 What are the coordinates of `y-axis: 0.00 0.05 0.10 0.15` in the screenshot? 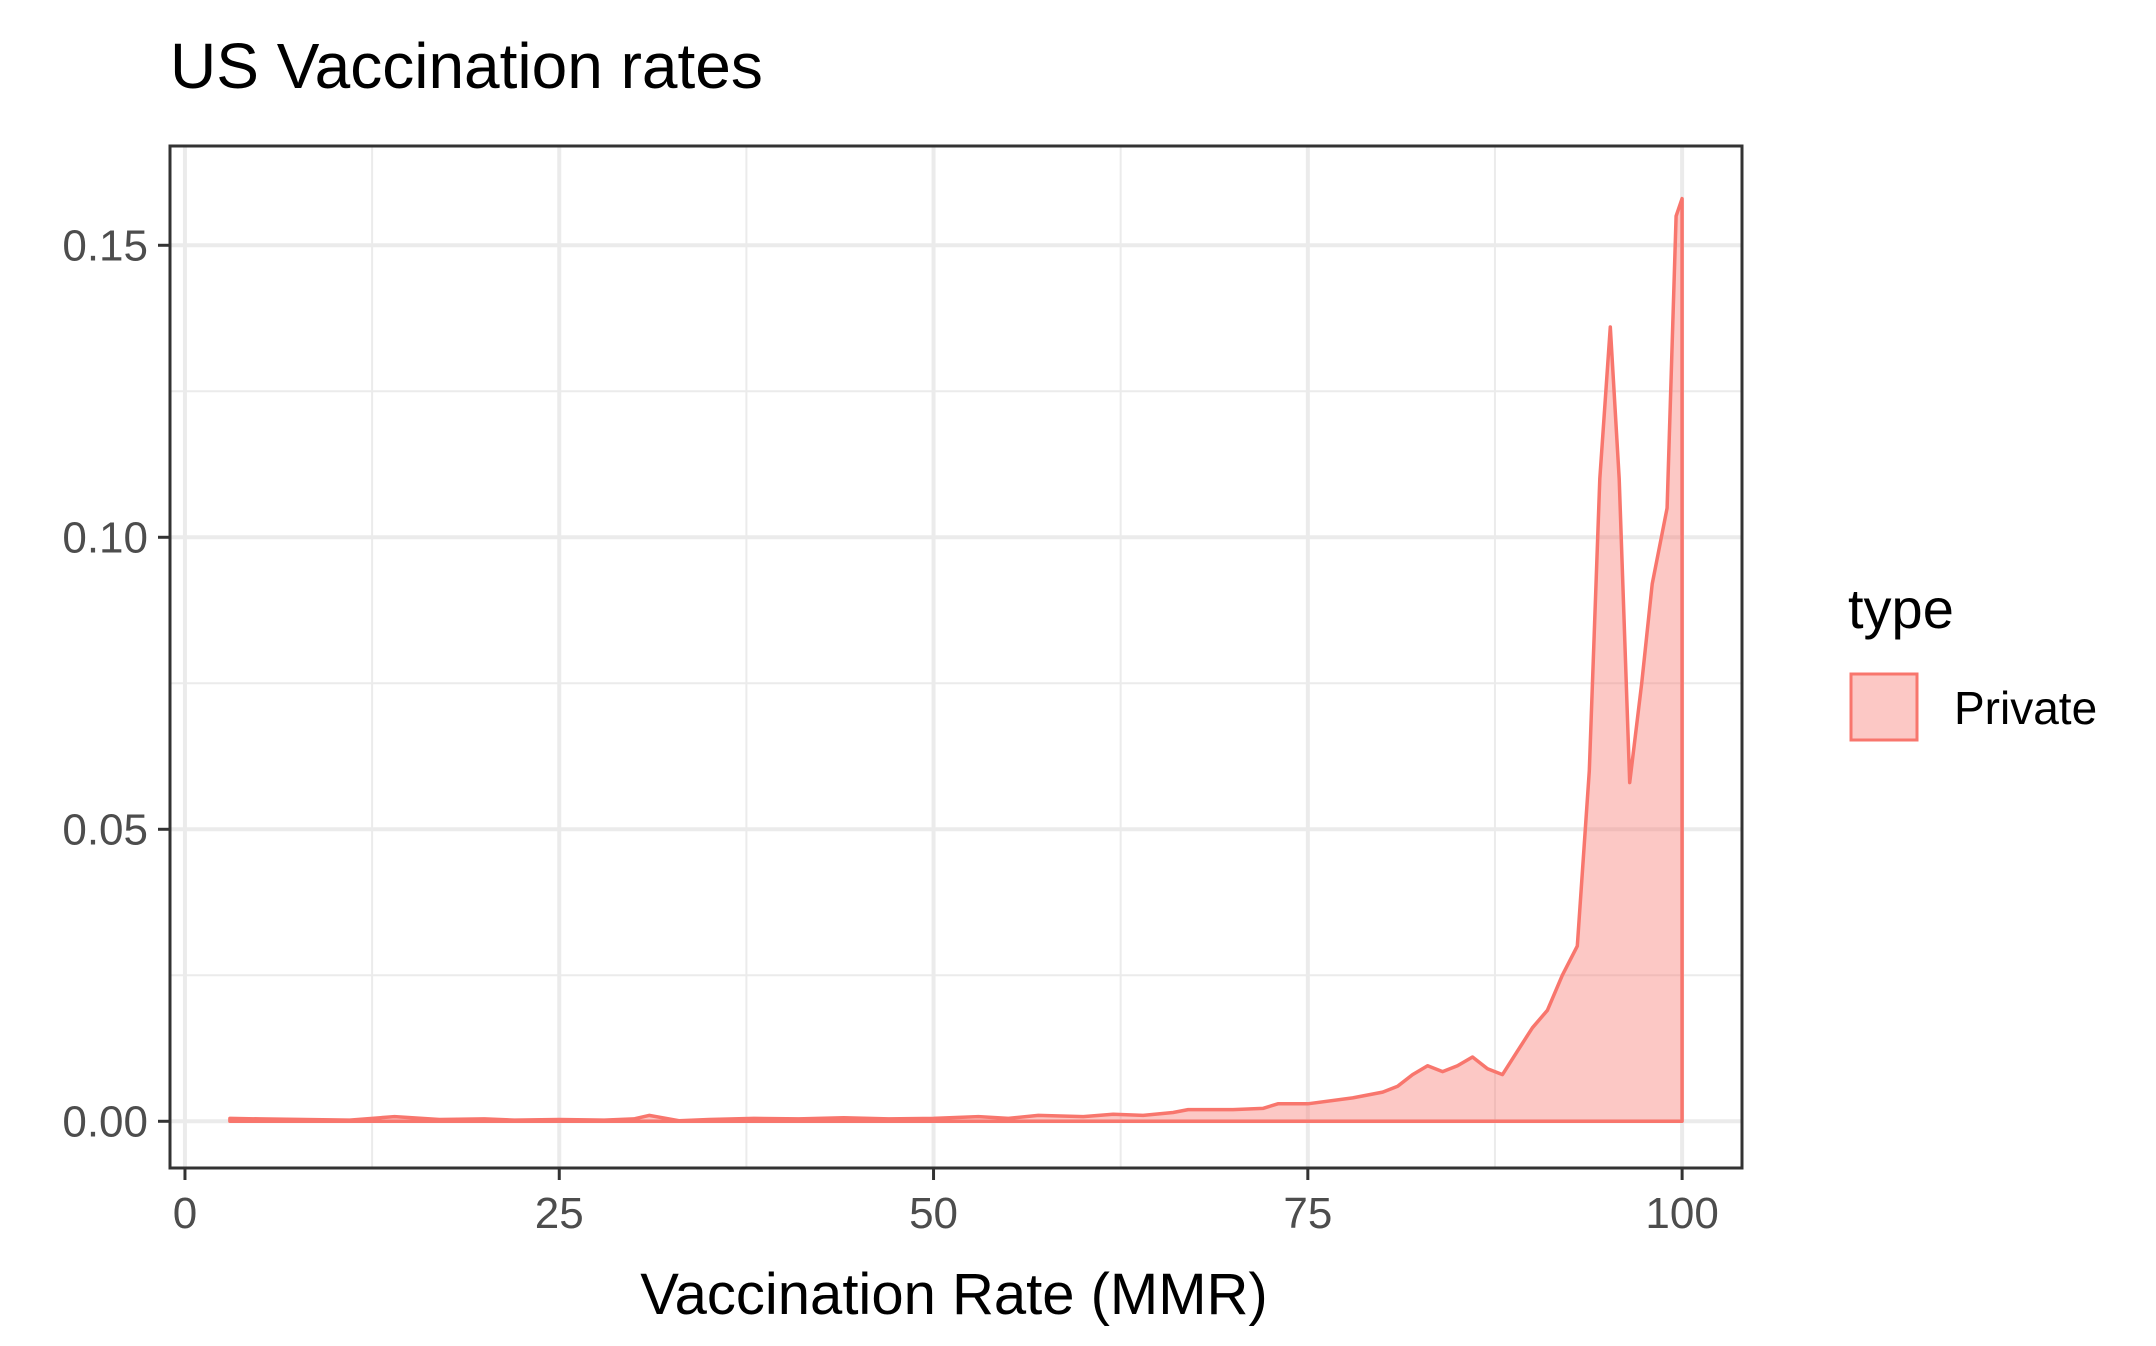 It's located at (116, 683).